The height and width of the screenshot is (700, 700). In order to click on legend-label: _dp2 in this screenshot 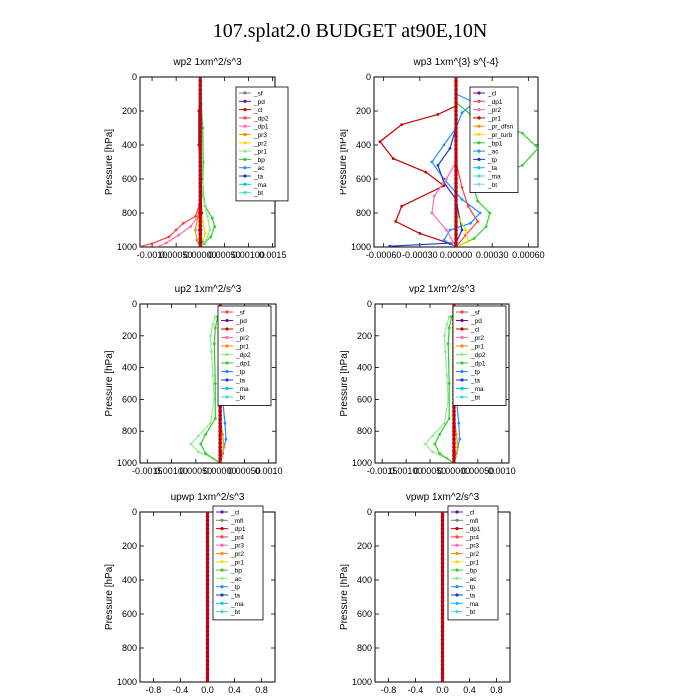, I will do `click(261, 118)`.